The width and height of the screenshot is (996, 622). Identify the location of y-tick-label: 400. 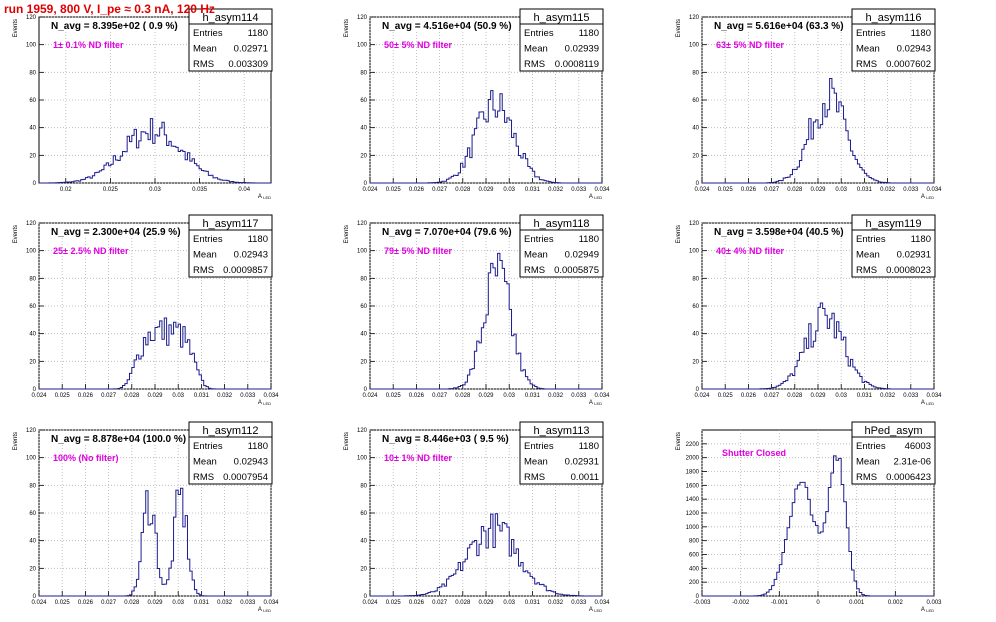
(694, 569).